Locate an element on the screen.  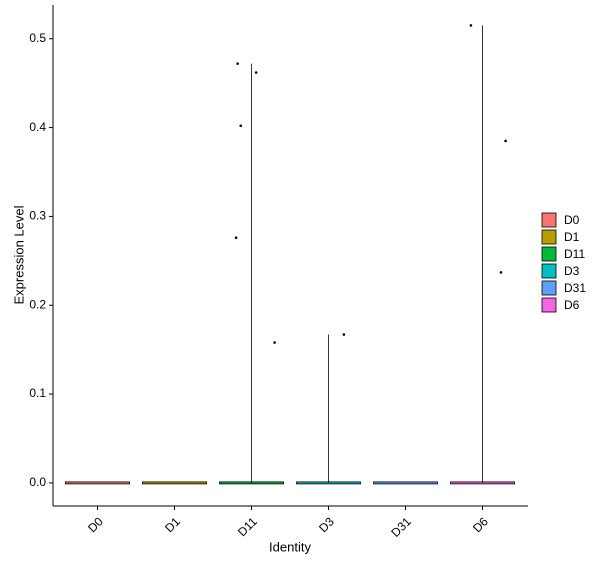
x-tick-label: D3 is located at coordinates (326, 524).